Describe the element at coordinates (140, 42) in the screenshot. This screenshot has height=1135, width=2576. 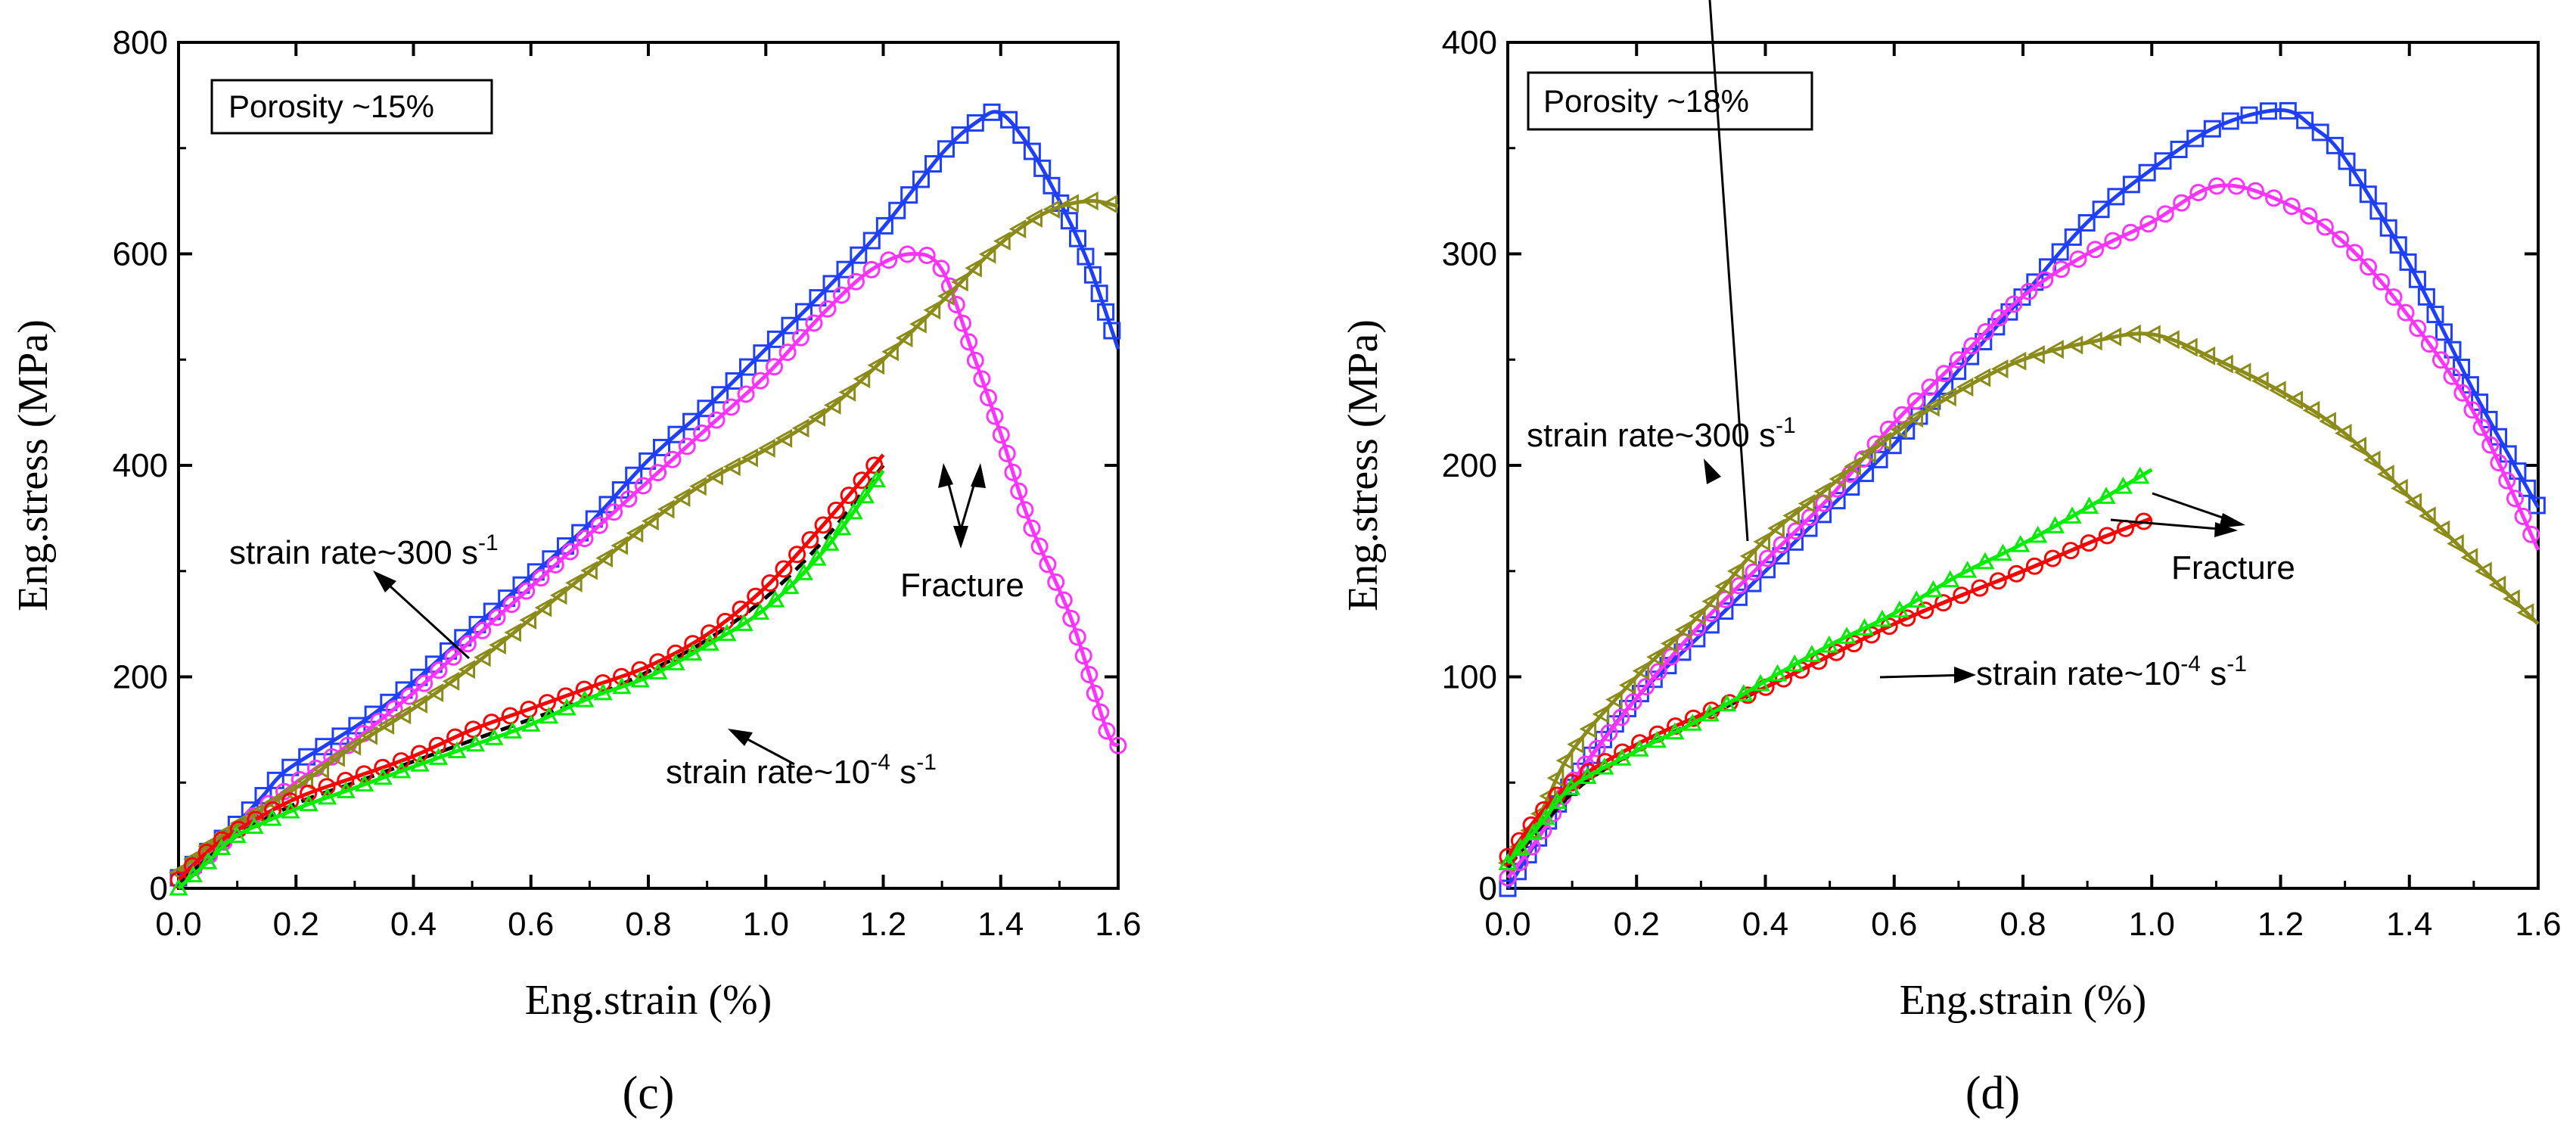
I see `y-tick-label: 800` at that location.